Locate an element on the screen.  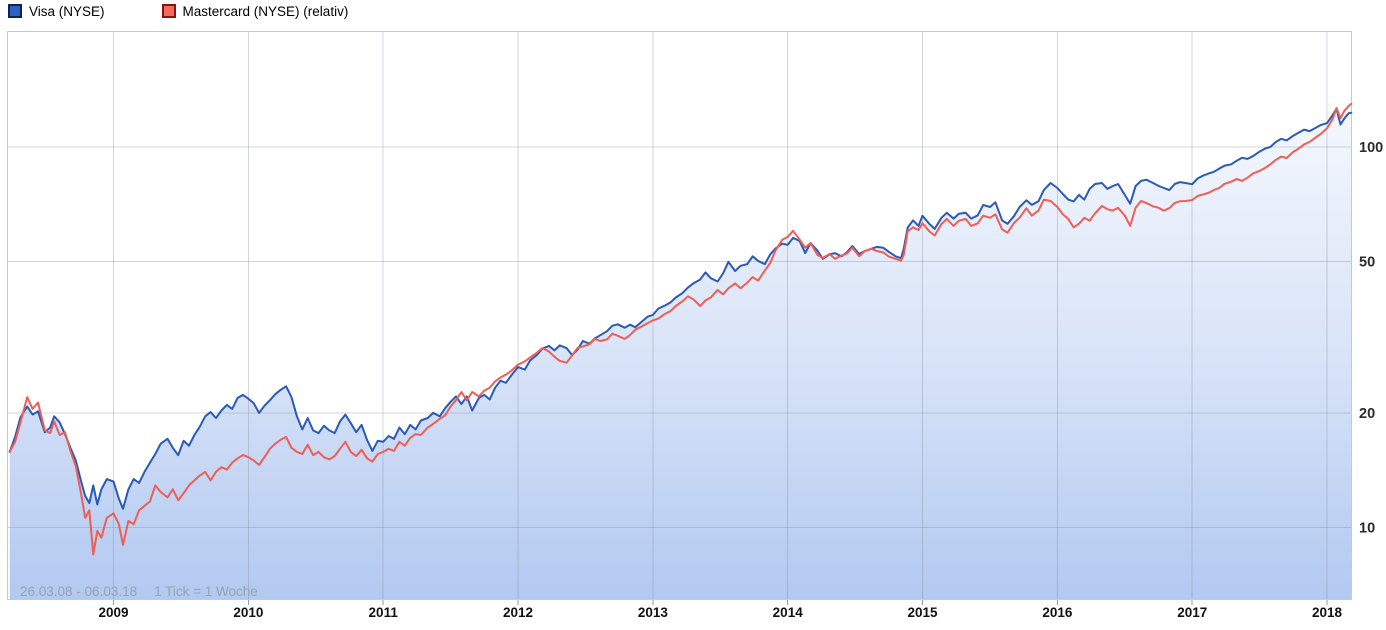
x-axis-label-2010: 2010 is located at coordinates (248, 612).